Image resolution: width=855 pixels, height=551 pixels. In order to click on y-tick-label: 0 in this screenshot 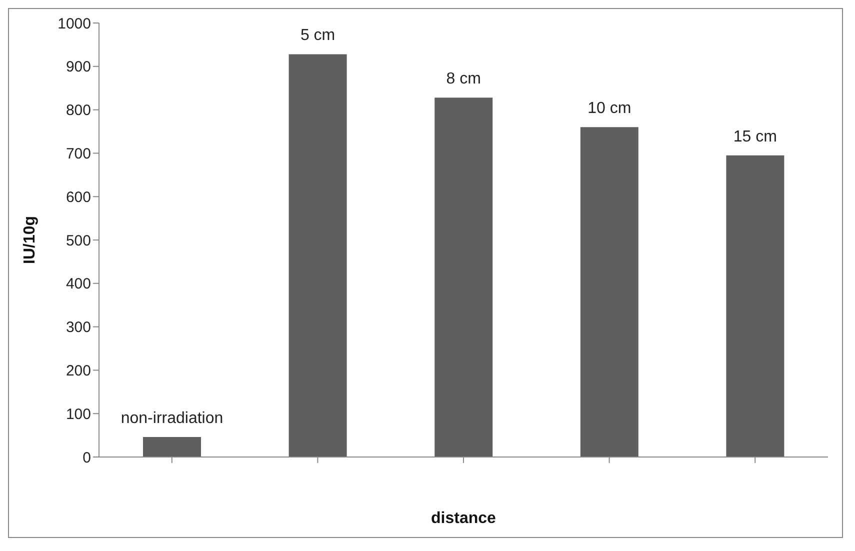, I will do `click(86, 457)`.